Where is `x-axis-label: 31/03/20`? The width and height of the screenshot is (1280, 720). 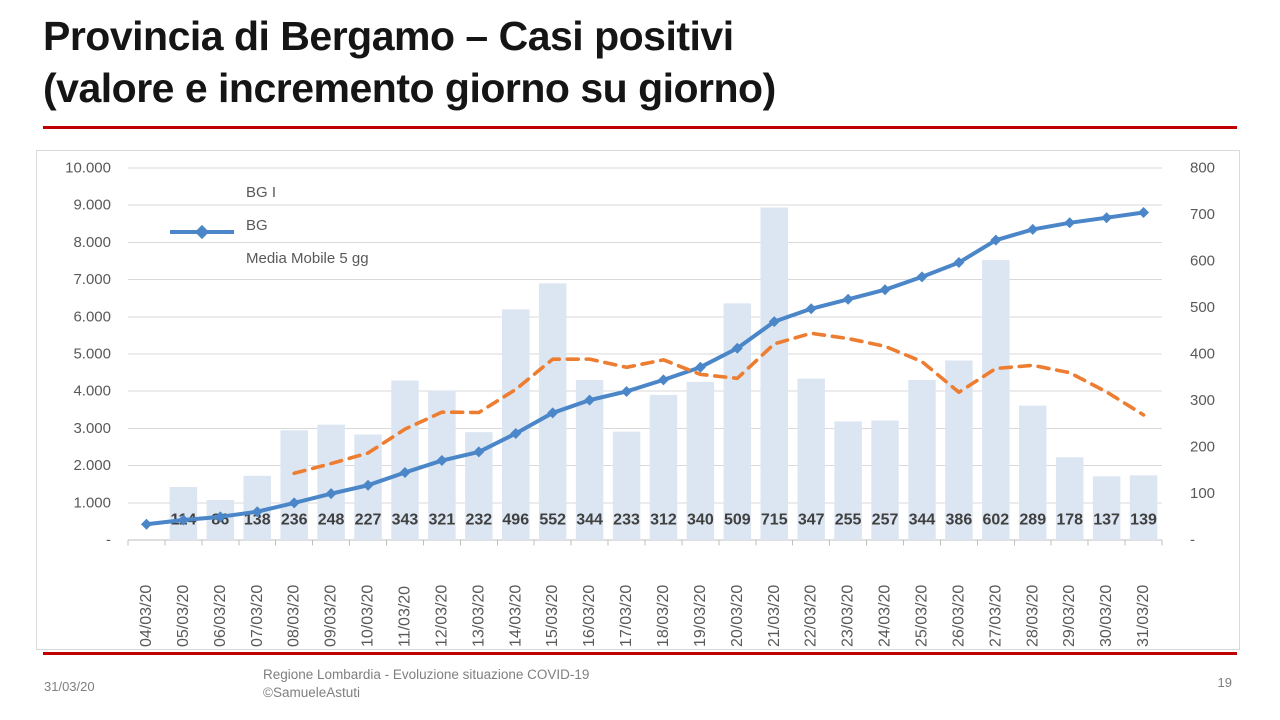 x-axis-label: 31/03/20 is located at coordinates (1143, 616).